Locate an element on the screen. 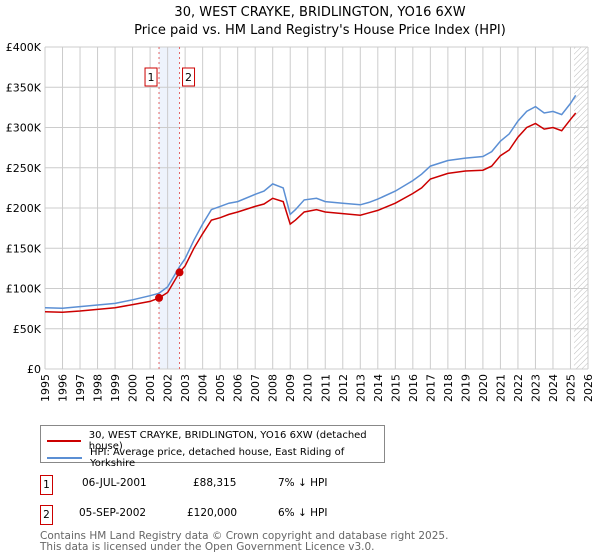 Image resolution: width=600 pixels, height=560 pixels. sale-badge-label: 1 is located at coordinates (151, 77).